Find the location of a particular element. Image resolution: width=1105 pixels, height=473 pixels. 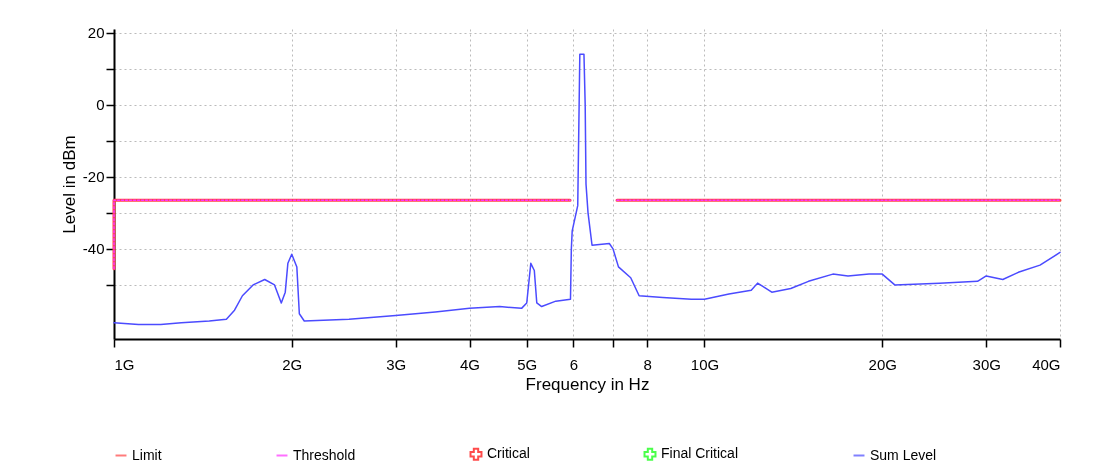

x-tick-label: 1G is located at coordinates (124, 364).